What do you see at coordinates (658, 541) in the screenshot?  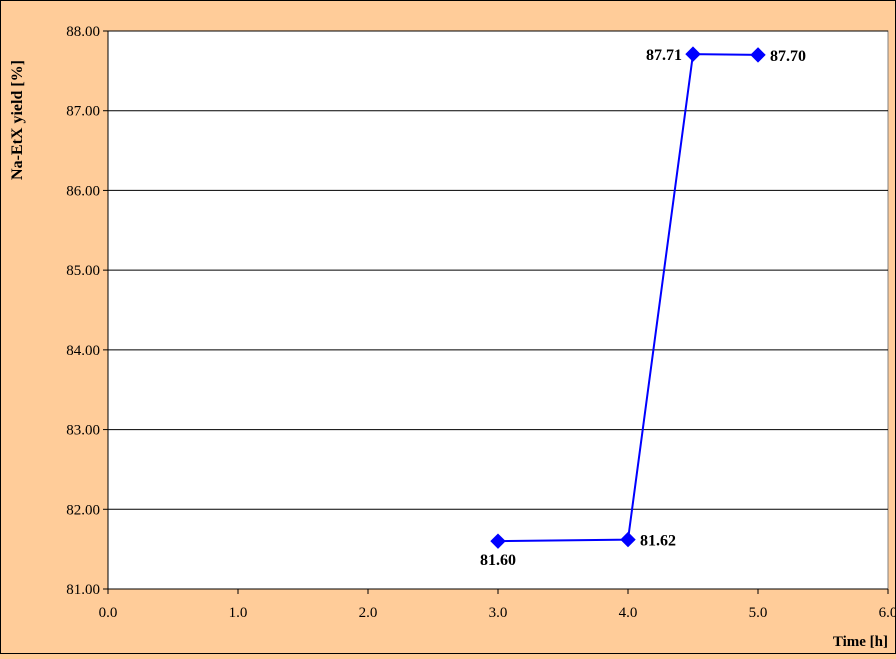 I see `data-label-1: 81.62` at bounding box center [658, 541].